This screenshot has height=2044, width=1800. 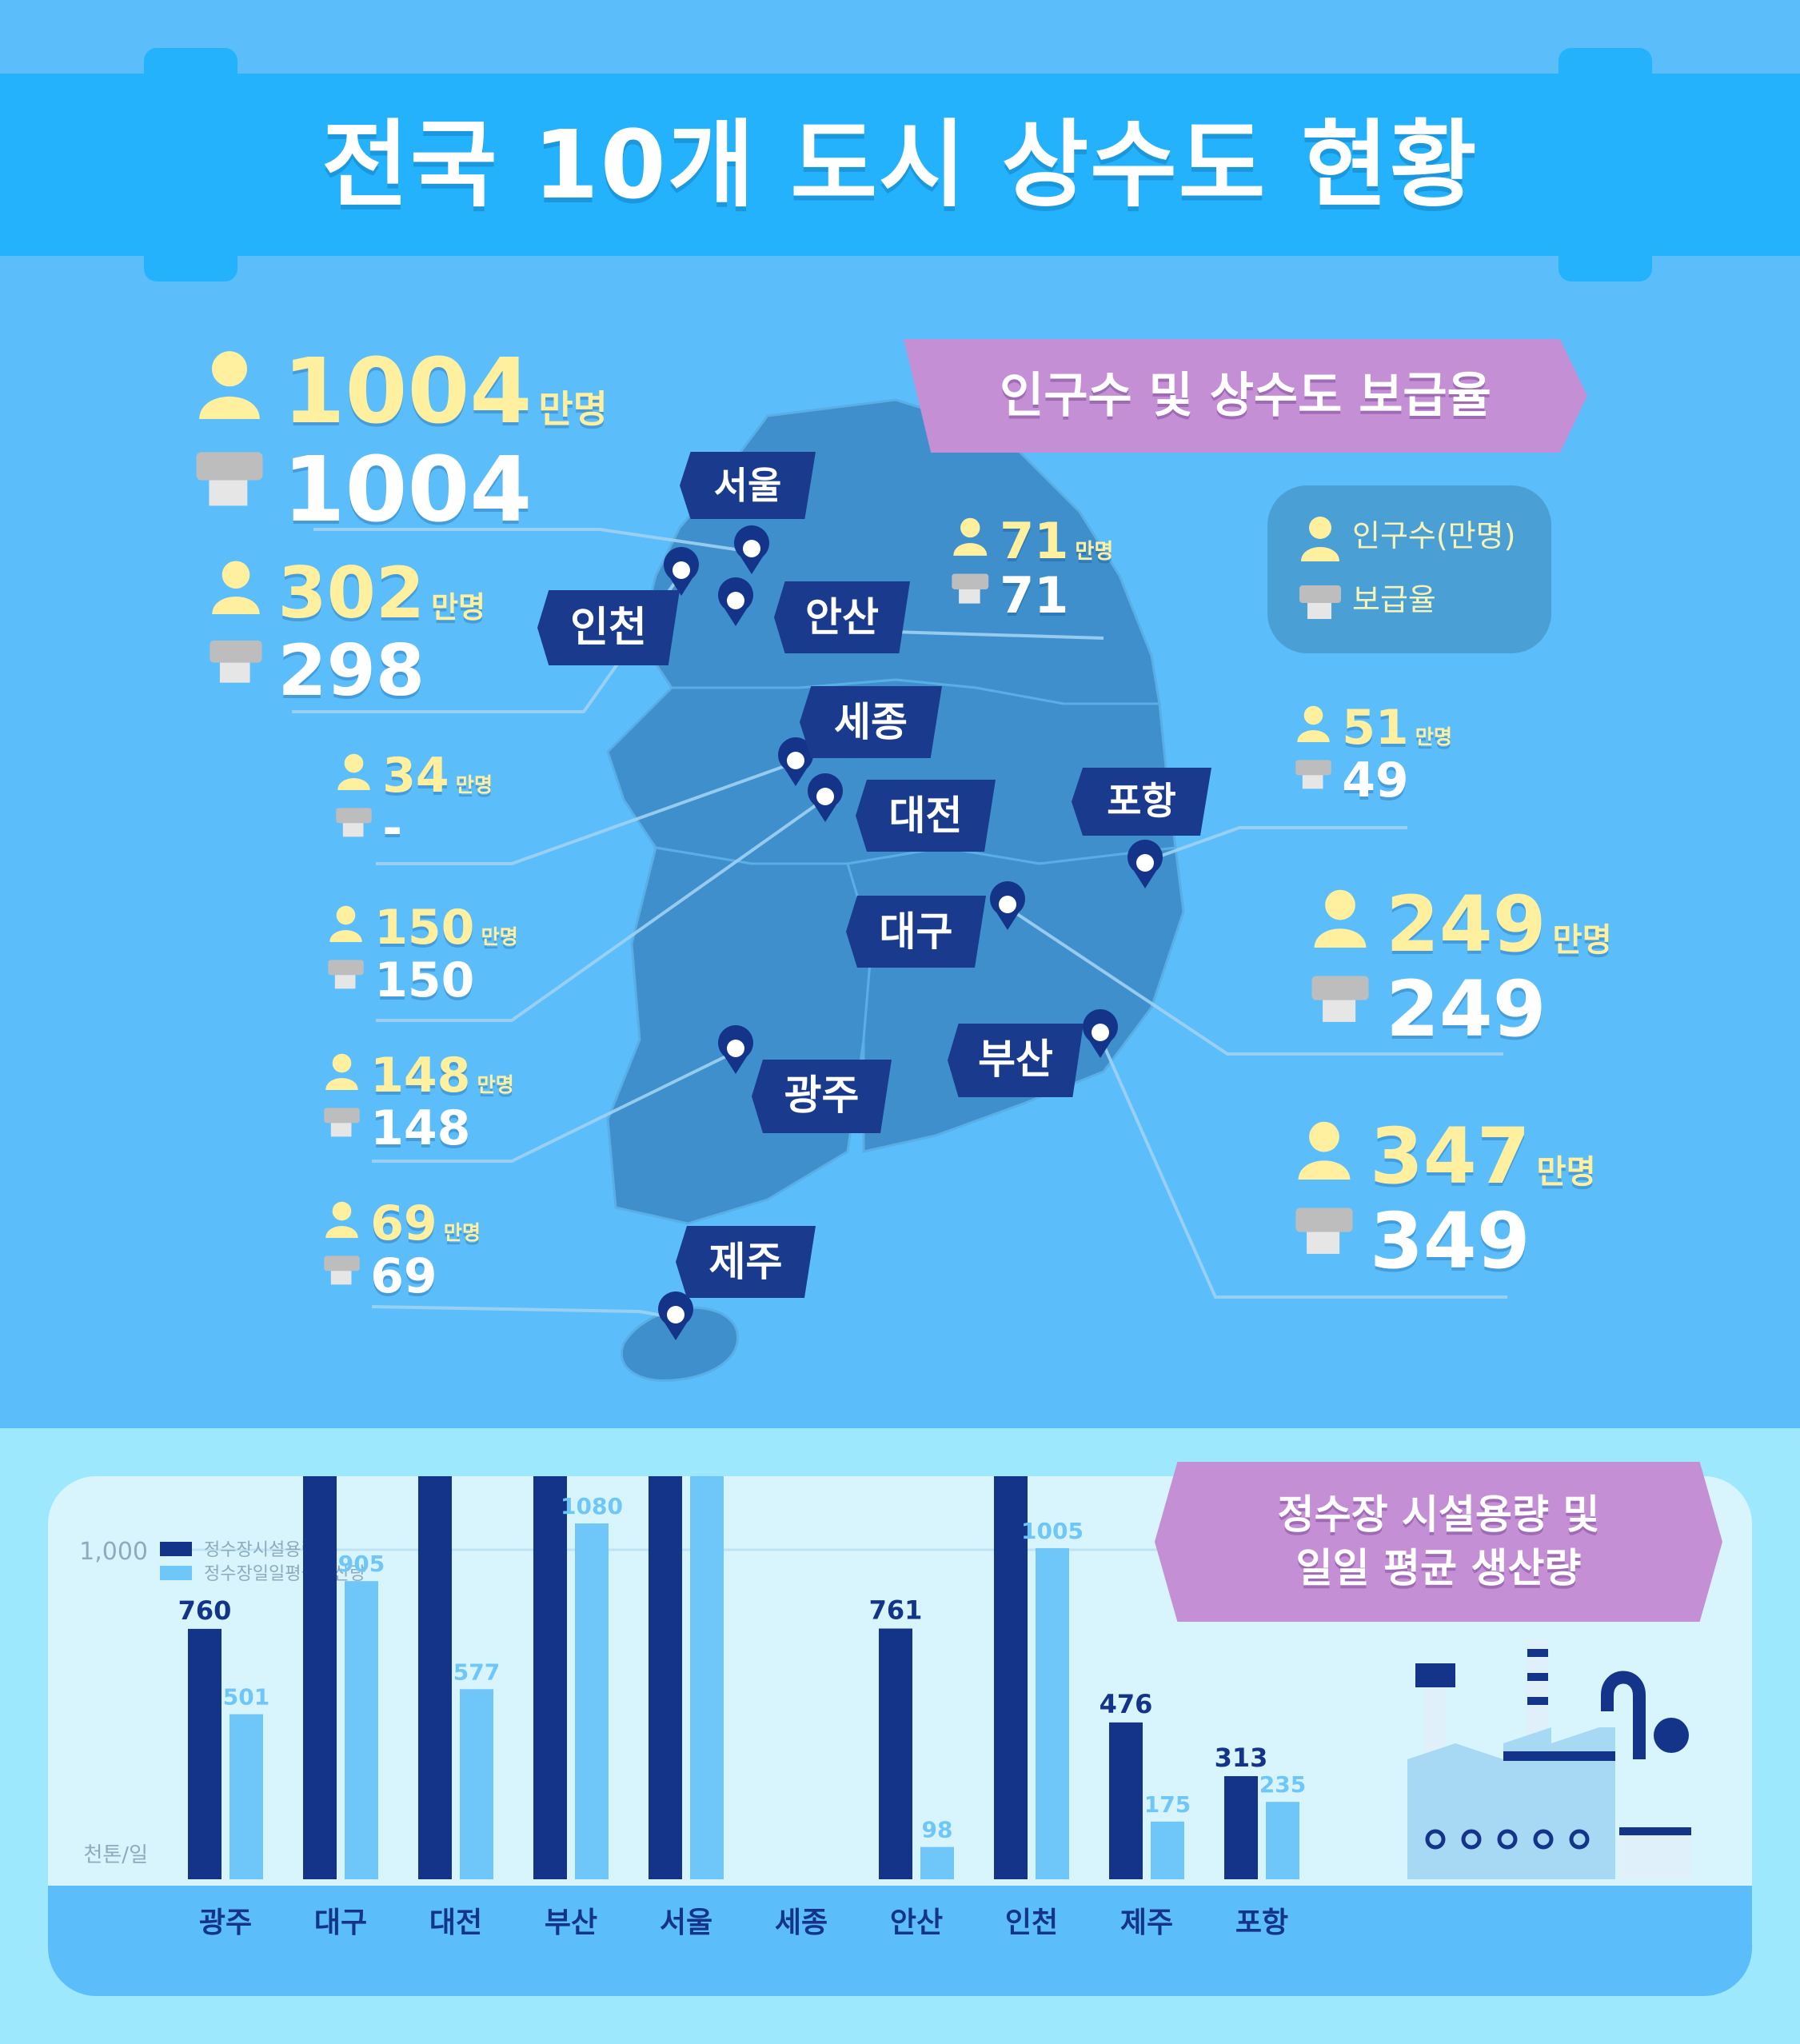 I want to click on banner-tab-right, so click(x=1605, y=164).